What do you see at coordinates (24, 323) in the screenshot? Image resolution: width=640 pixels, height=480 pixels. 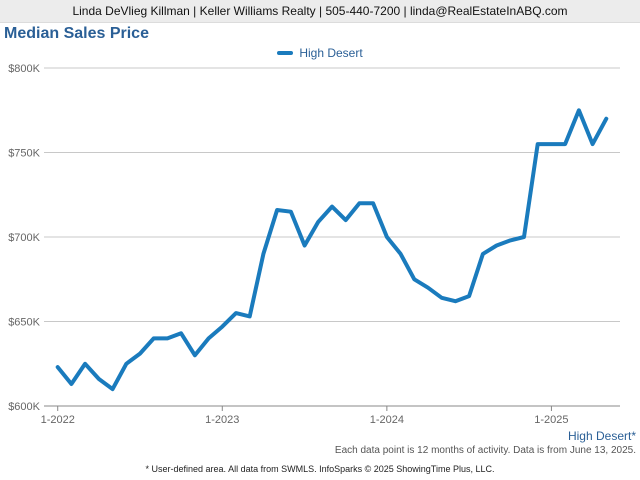 I see `y-tick-label: $650K` at bounding box center [24, 323].